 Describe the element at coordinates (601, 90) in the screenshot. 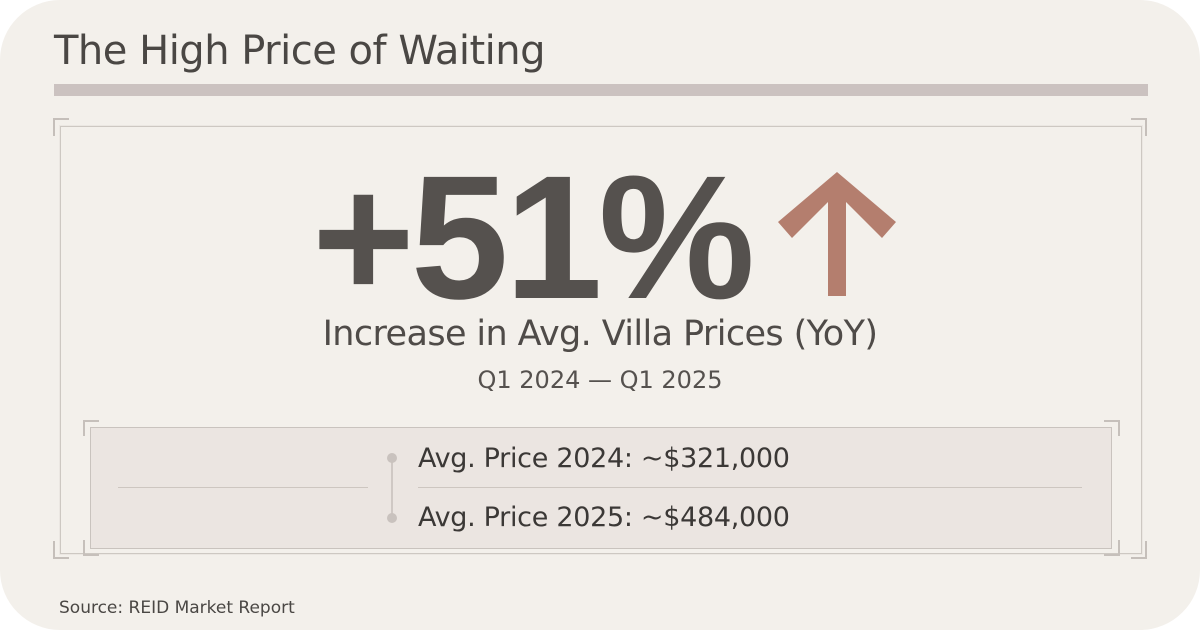

I see `title-underline-bar` at that location.